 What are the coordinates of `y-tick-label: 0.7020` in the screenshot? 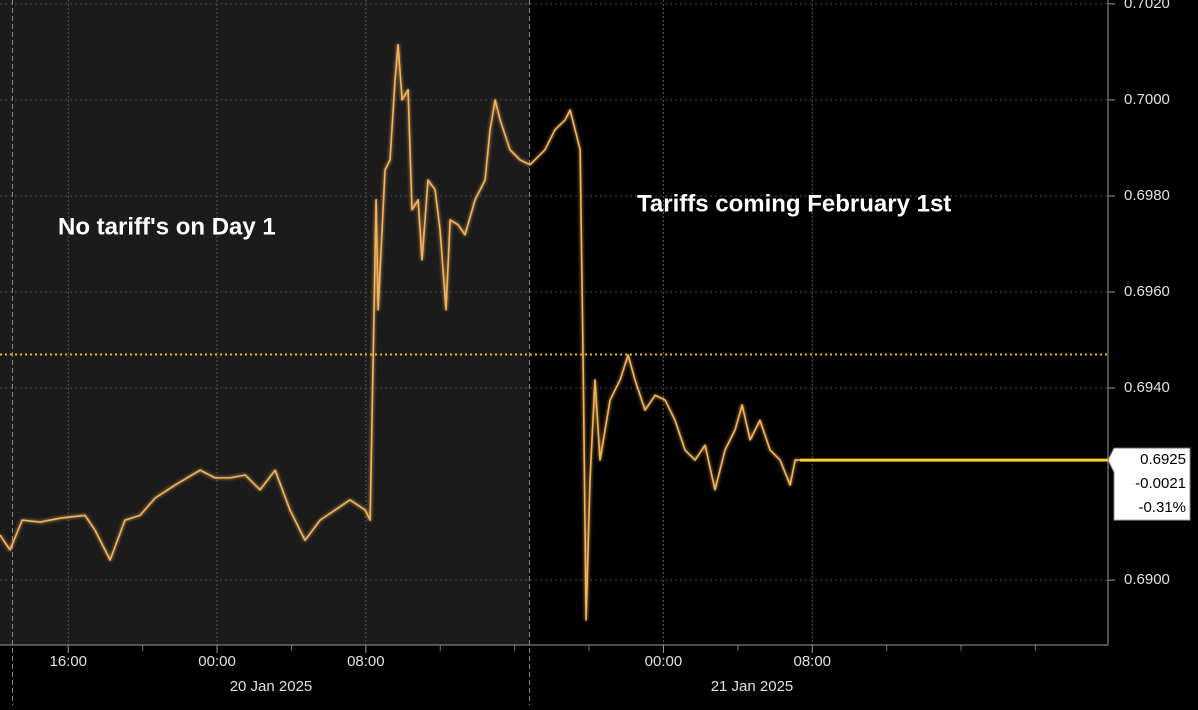 It's located at (1147, 6).